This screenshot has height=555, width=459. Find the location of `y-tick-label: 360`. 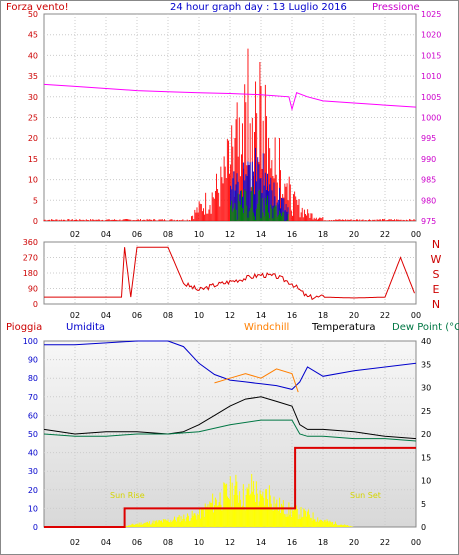

y-tick-label: 360 is located at coordinates (30, 242).